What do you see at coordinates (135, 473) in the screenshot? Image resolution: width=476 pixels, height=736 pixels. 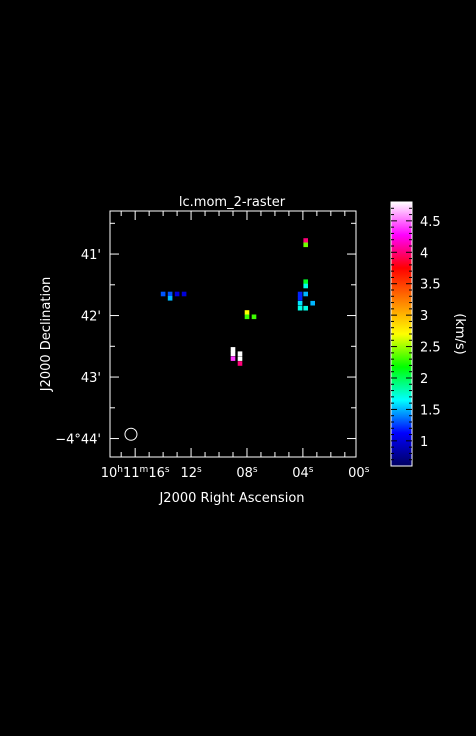 I see `x-tick-label: 10h11m16s` at bounding box center [135, 473].